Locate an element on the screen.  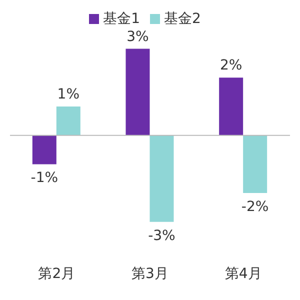
legend-label: 基金1 is located at coordinates (121, 19).